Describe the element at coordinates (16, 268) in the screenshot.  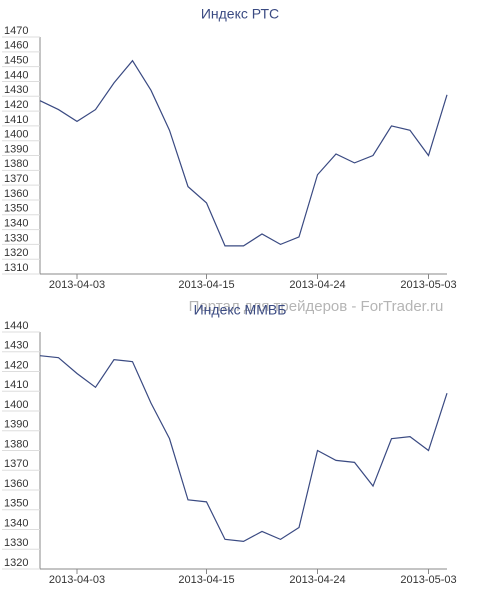
I see `y-tick-label: 1310` at that location.